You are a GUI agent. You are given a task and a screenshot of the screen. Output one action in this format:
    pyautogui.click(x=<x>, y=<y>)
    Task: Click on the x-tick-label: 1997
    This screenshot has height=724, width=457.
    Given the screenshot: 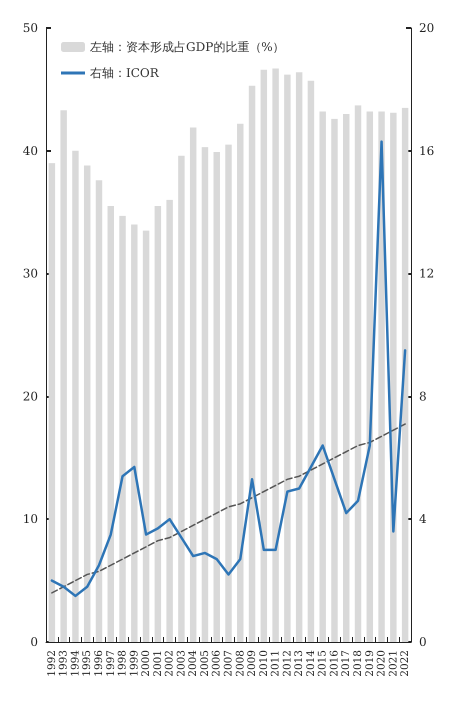 What is the action you would take?
    pyautogui.click(x=110, y=663)
    